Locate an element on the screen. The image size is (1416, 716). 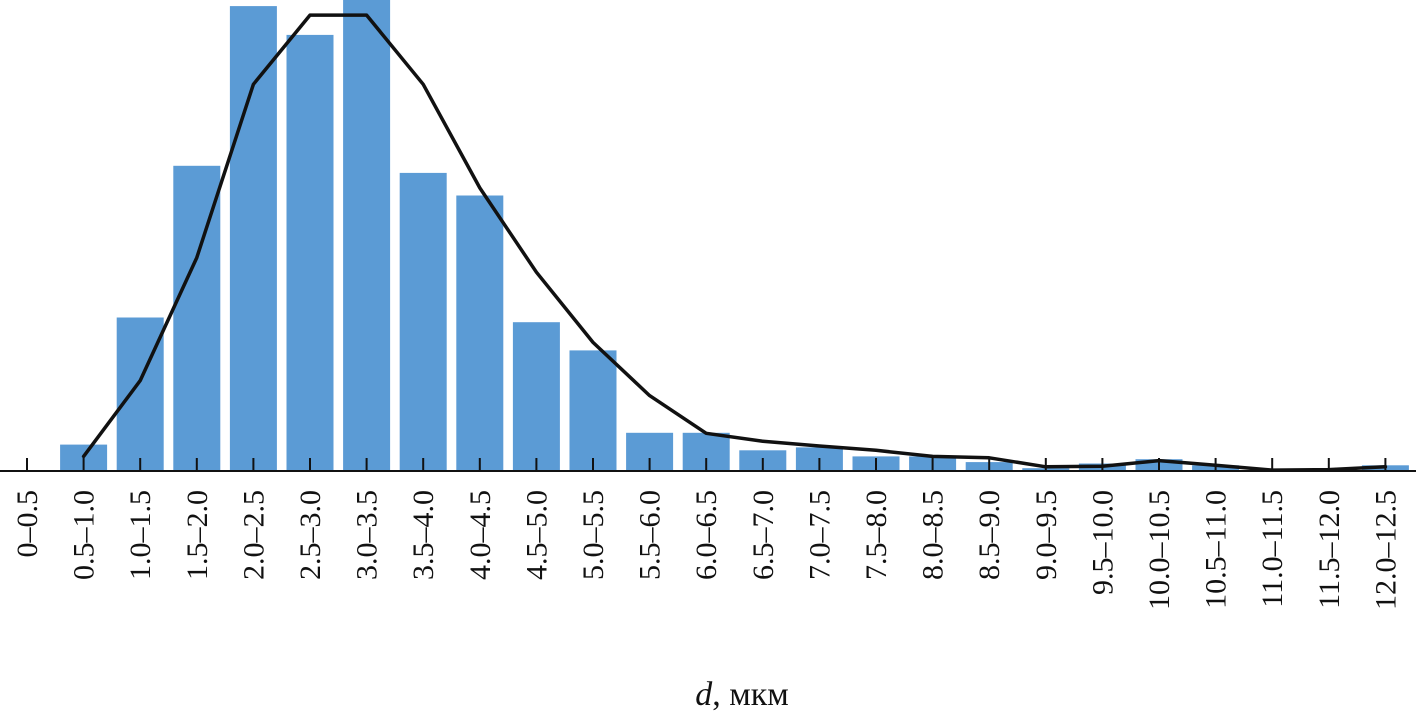
x-tick-label-4: 2.0–2.5 is located at coordinates (253, 535).